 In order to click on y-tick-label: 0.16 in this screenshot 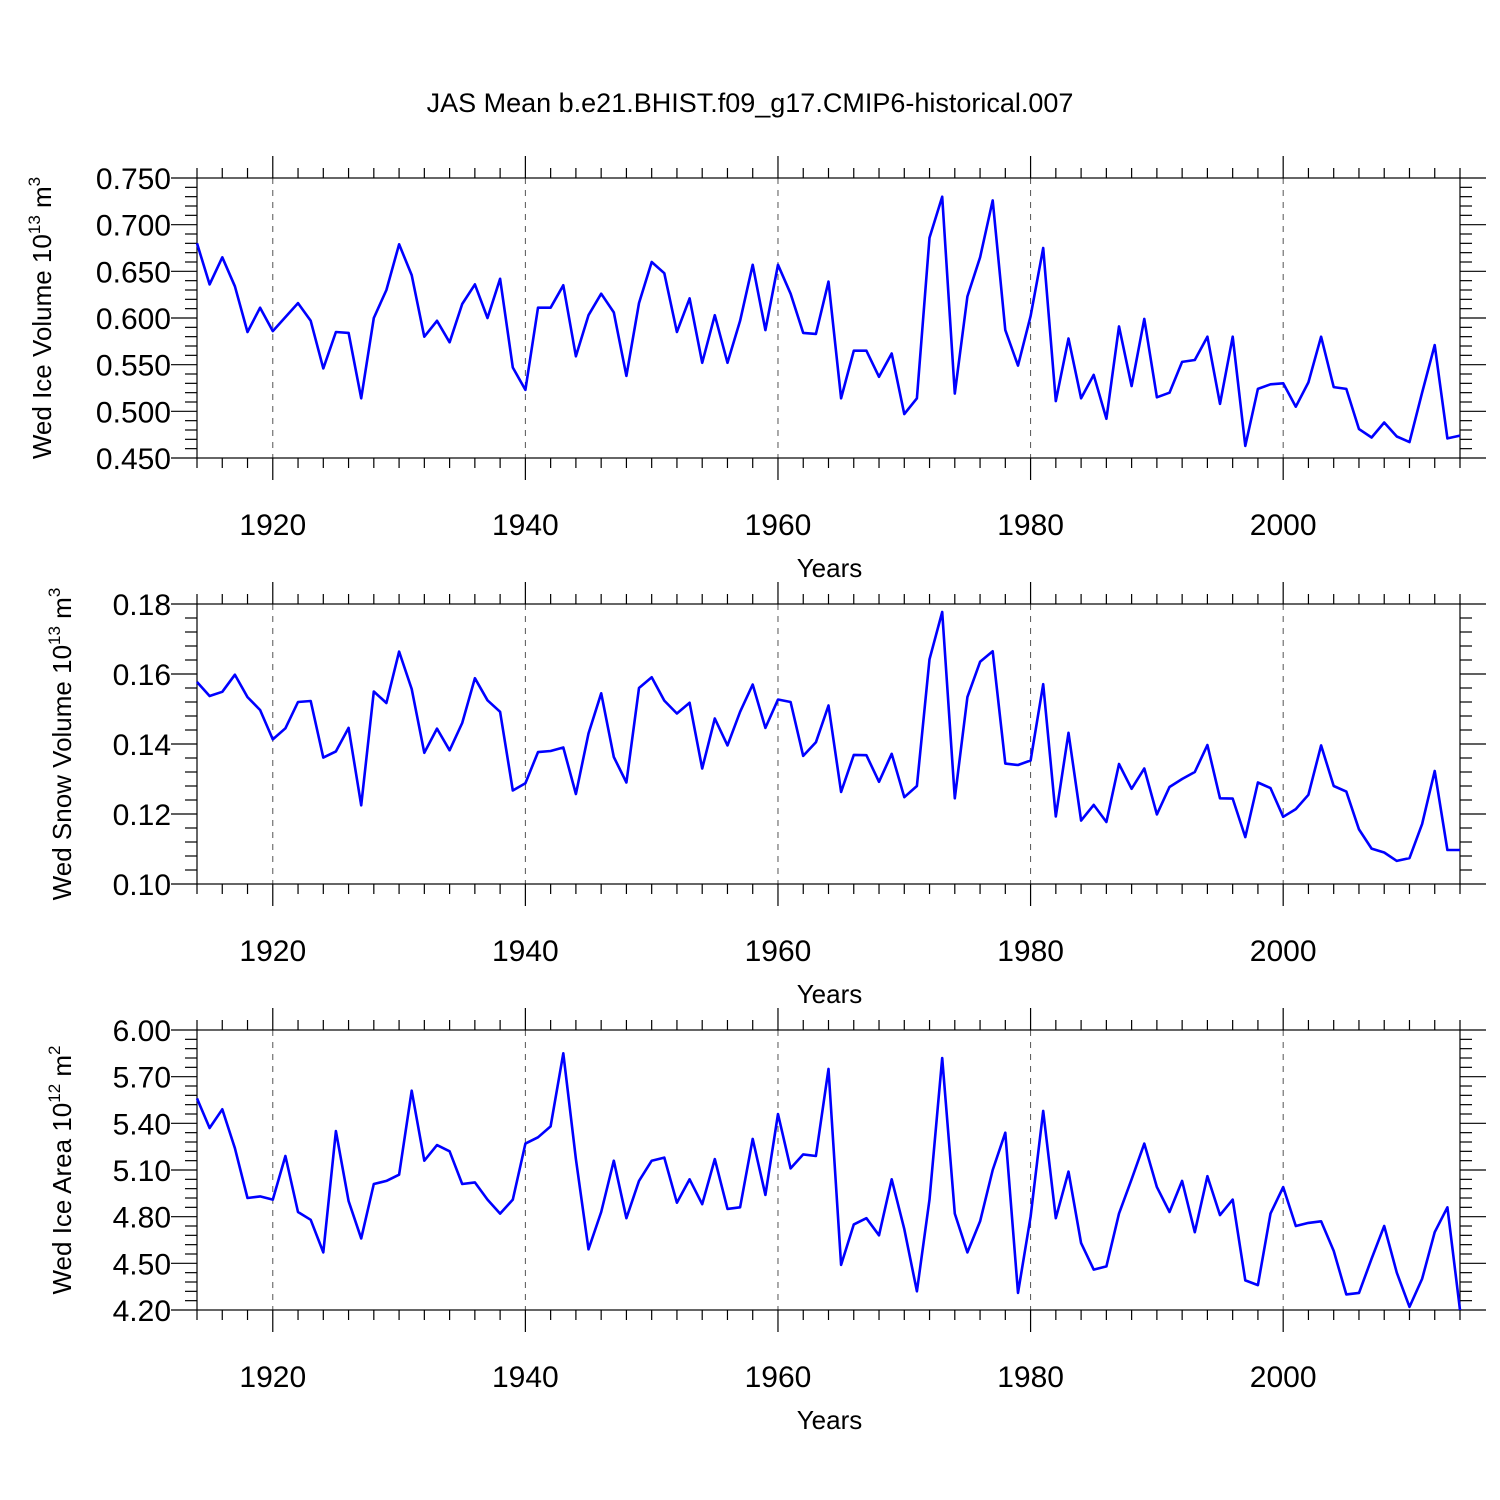, I will do `click(142, 675)`.